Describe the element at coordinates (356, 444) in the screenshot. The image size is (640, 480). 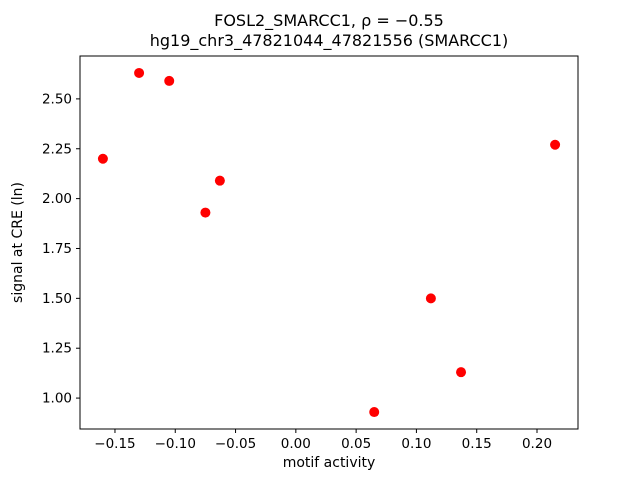
I see `x-tick-label: 0.05` at that location.